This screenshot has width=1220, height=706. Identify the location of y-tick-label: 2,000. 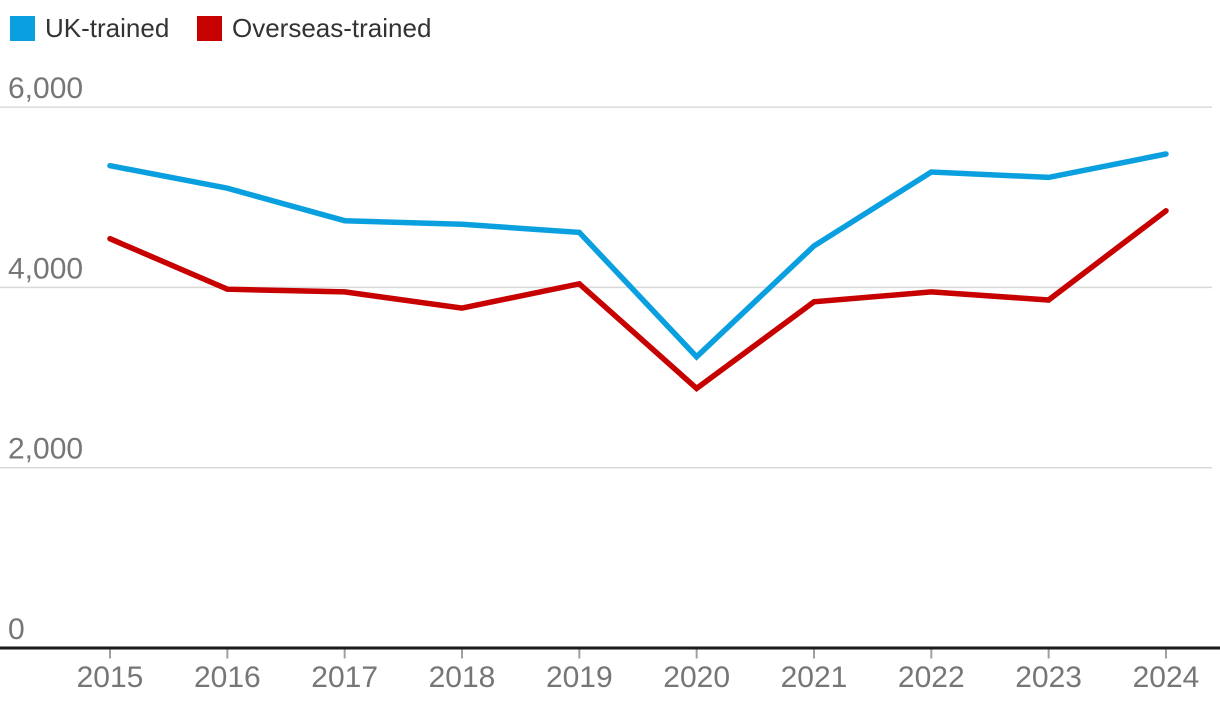
(45, 449).